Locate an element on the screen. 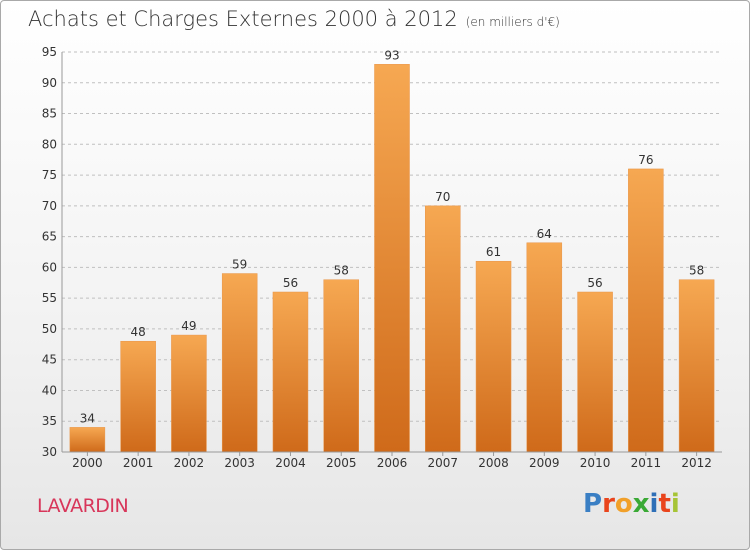 The image size is (750, 550). bar-2010 is located at coordinates (595, 372).